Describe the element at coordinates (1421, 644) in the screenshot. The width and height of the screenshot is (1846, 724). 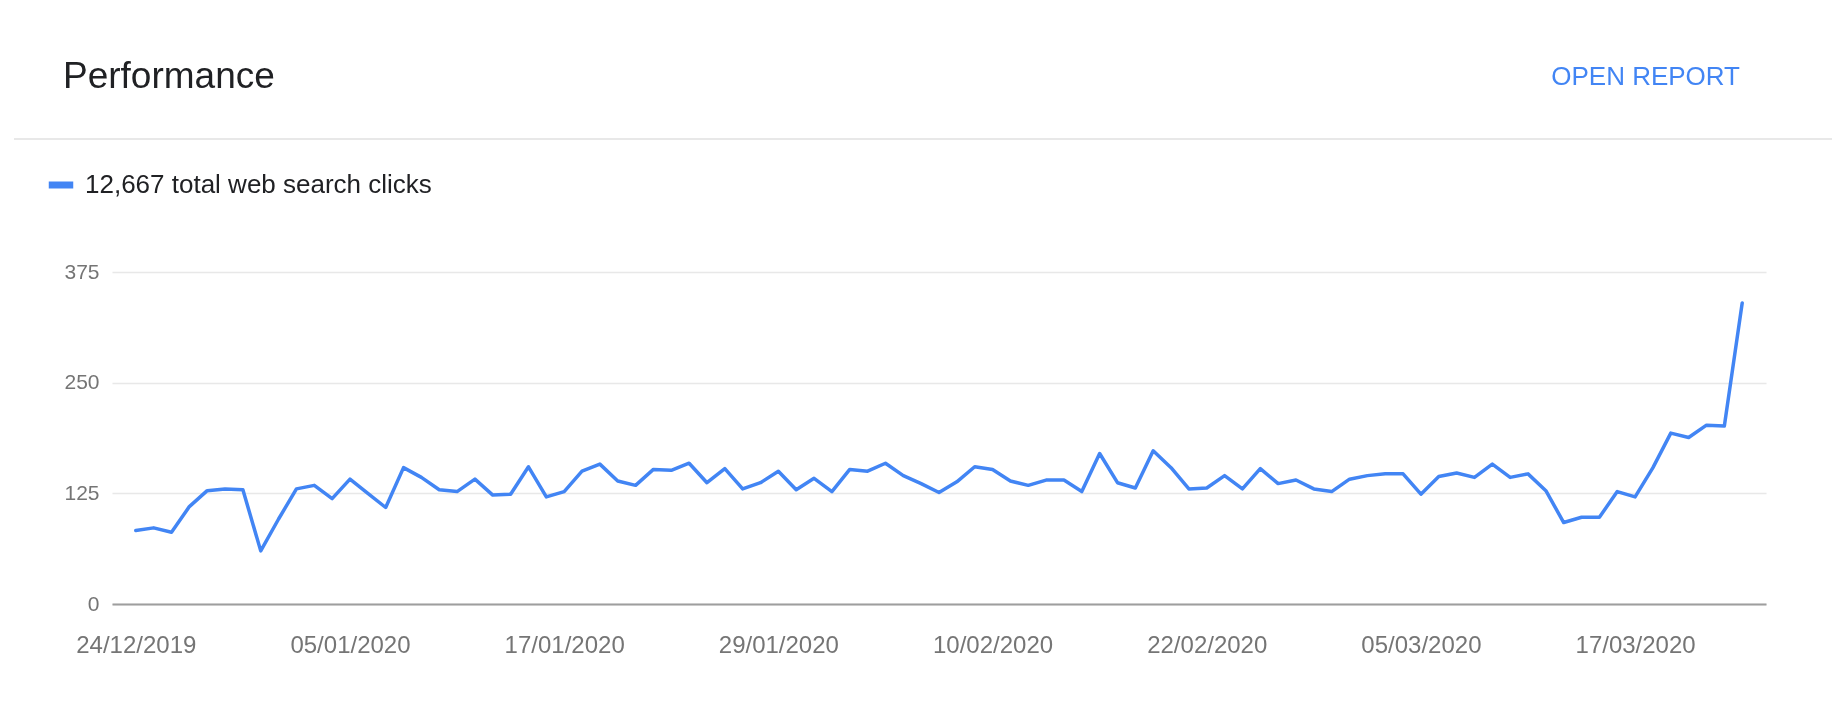
I see `x-tick-label: 05/03/2020` at that location.